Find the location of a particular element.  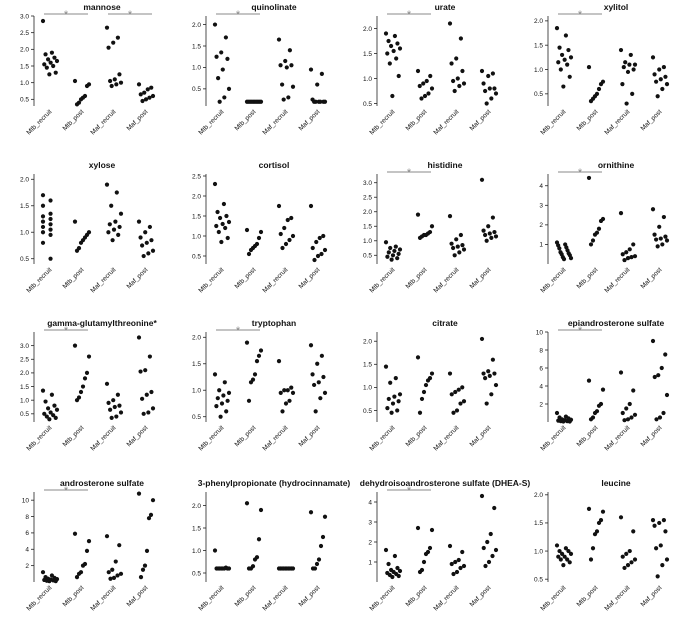

panel-title: dehydroisoandrosterone sulfate (DHEA-S) is located at coordinates (445, 483).